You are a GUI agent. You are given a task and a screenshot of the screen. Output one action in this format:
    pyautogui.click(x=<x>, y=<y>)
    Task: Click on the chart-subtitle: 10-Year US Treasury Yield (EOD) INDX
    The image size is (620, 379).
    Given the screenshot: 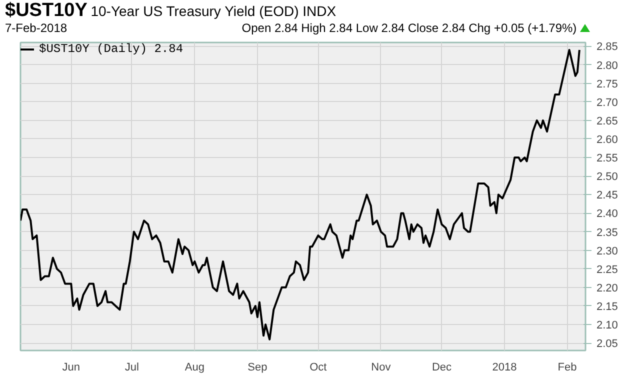 What is the action you would take?
    pyautogui.click(x=213, y=11)
    